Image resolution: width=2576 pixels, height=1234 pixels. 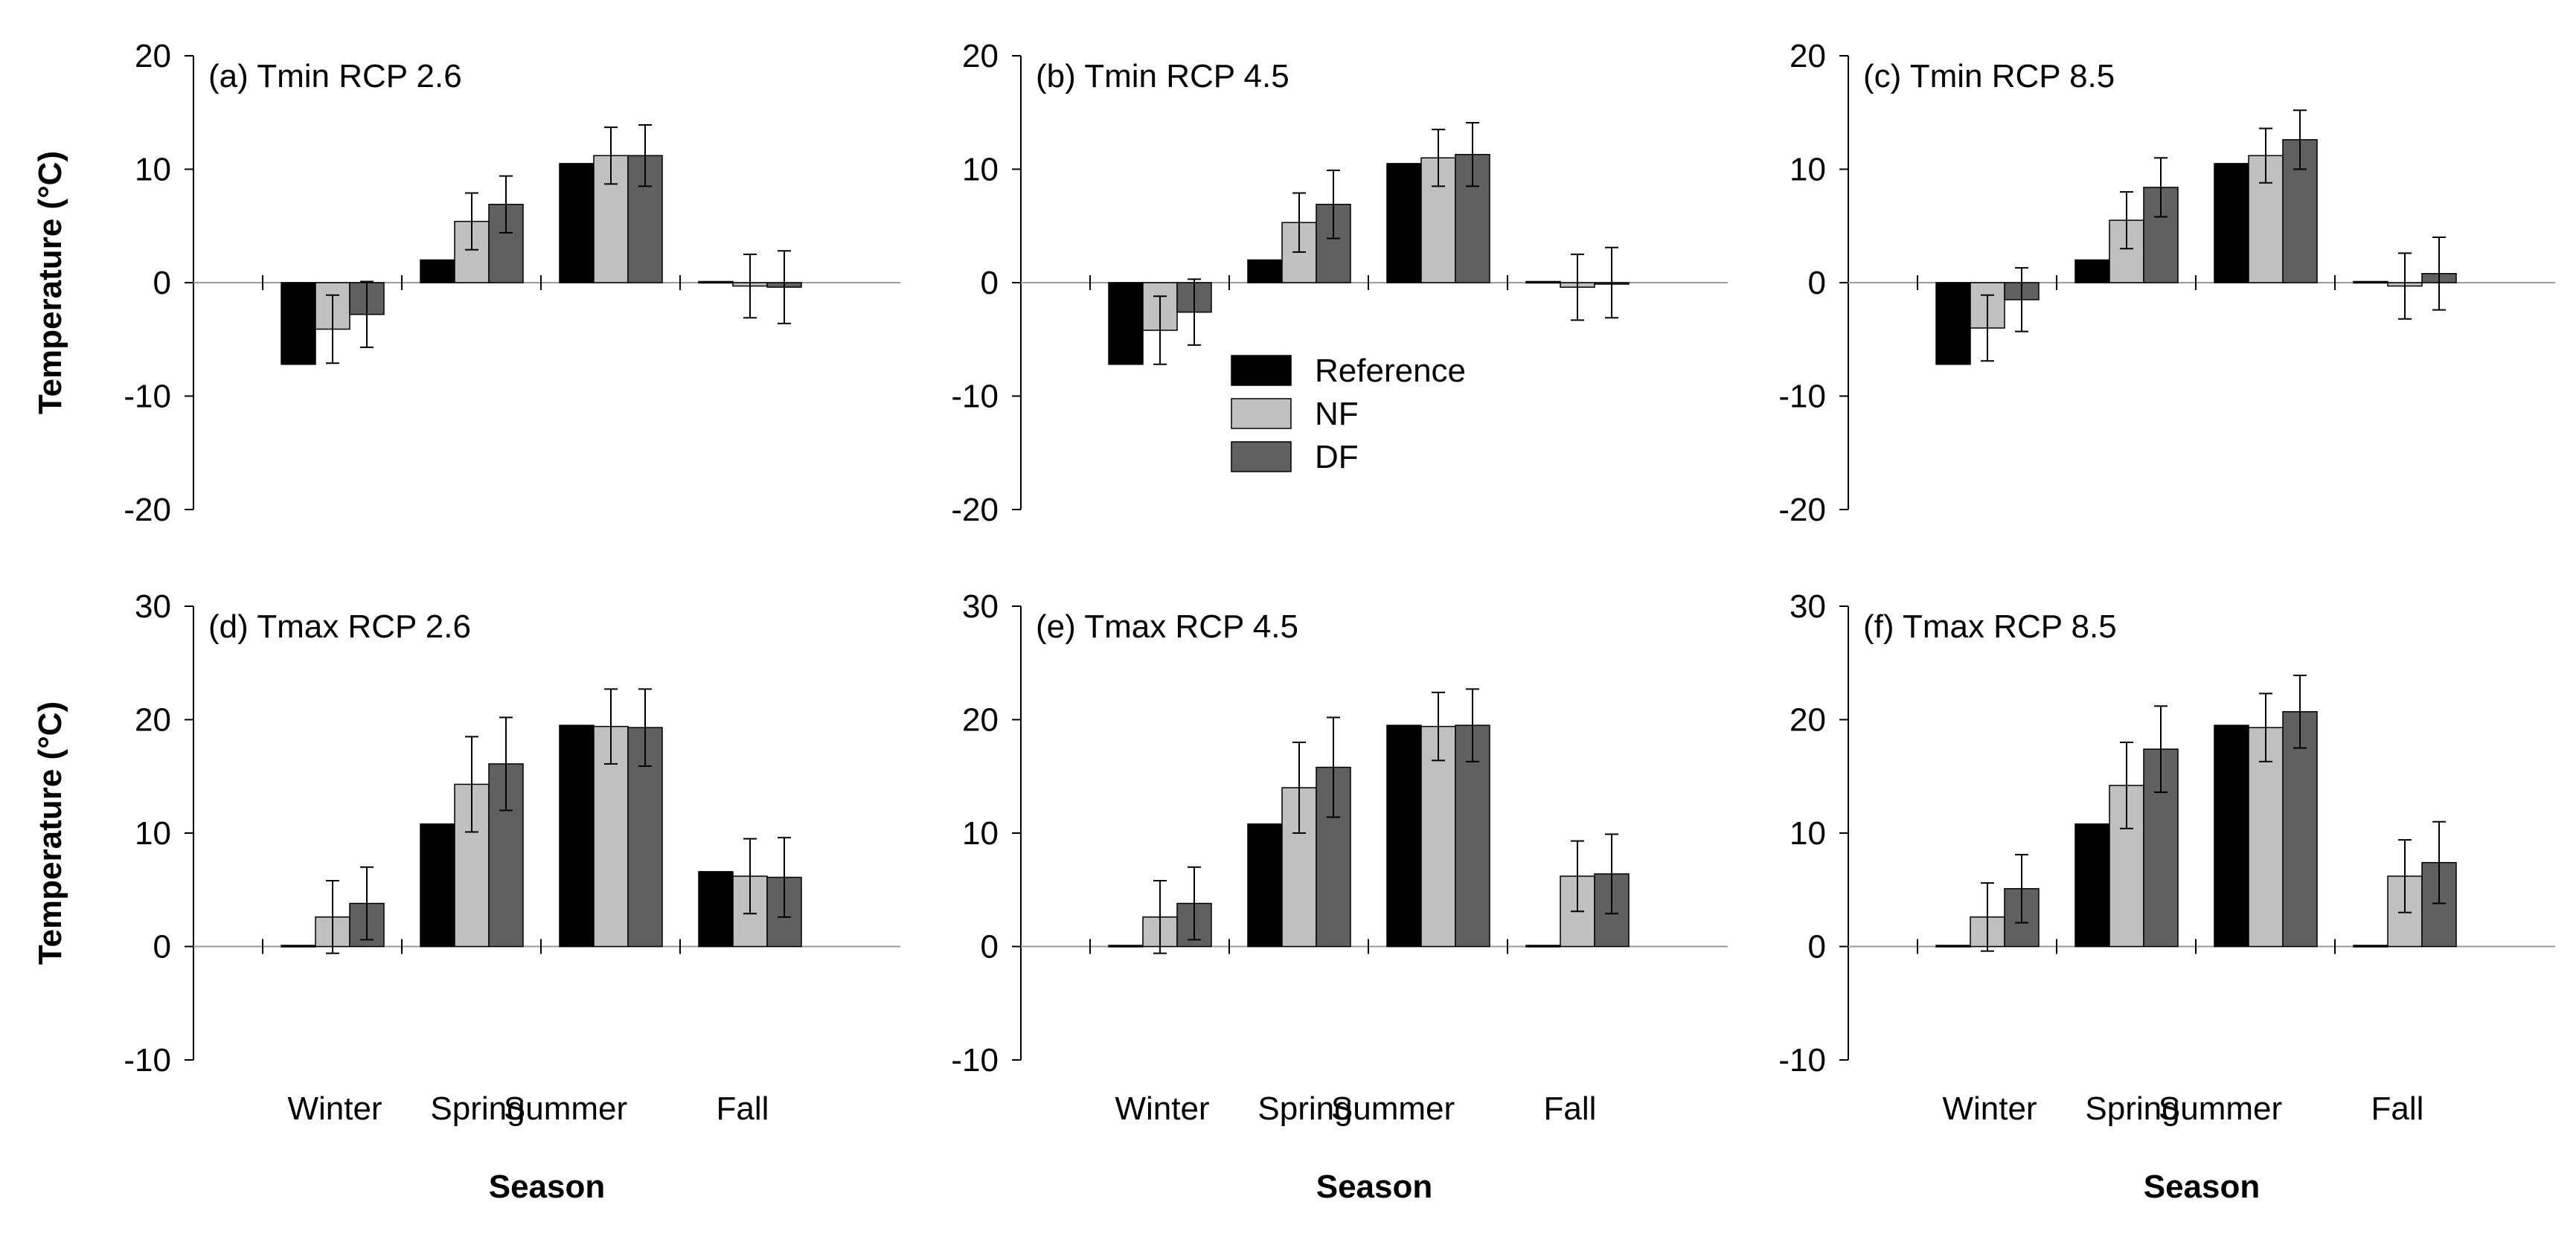 I want to click on panel-title: (e) Tmax RCP 4.5, so click(x=1167, y=626).